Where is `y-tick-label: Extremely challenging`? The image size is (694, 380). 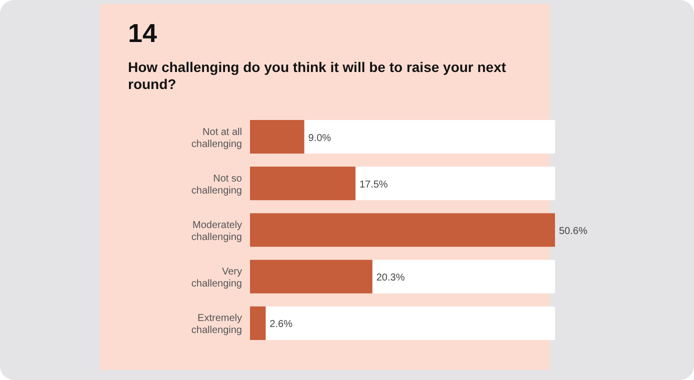 y-tick-label: Extremely challenging is located at coordinates (216, 324).